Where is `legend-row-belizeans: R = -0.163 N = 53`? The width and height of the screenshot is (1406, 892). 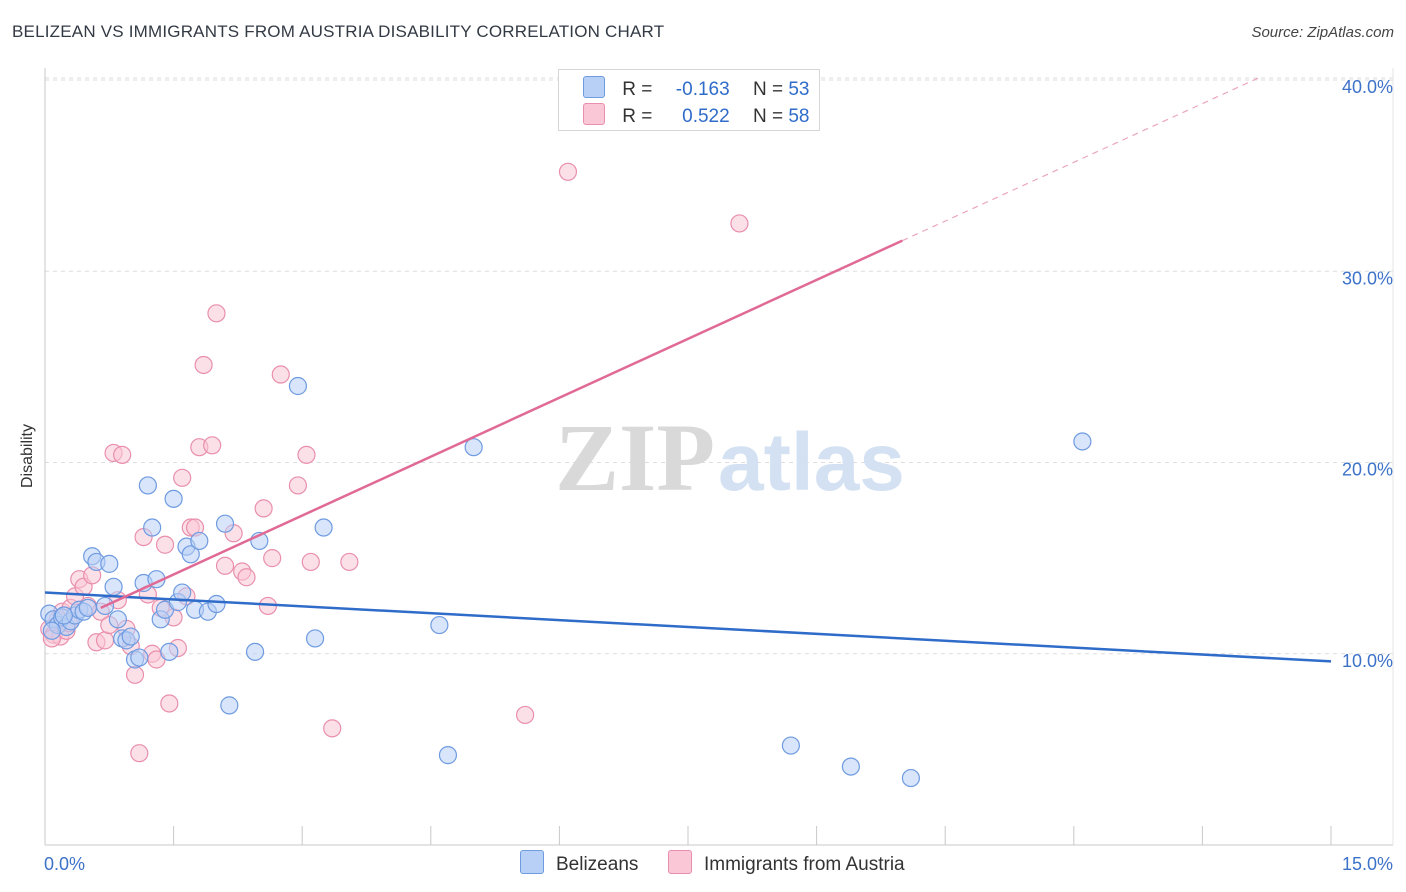 legend-row-belizeans: R = -0.163 N = 53 is located at coordinates (696, 88).